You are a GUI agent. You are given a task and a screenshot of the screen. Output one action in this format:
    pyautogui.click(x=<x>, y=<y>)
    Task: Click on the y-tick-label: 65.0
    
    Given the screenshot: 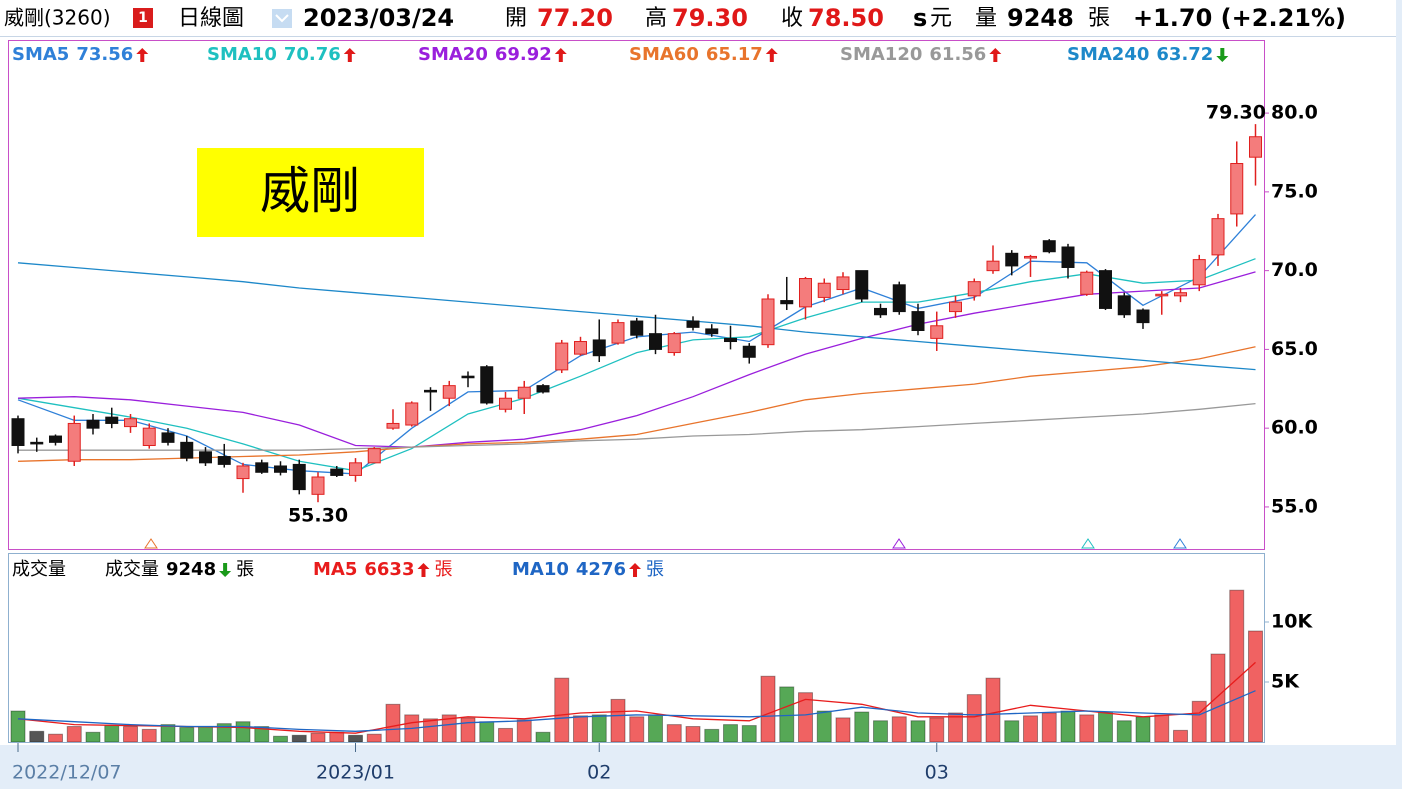 What is the action you would take?
    pyautogui.click(x=1294, y=349)
    